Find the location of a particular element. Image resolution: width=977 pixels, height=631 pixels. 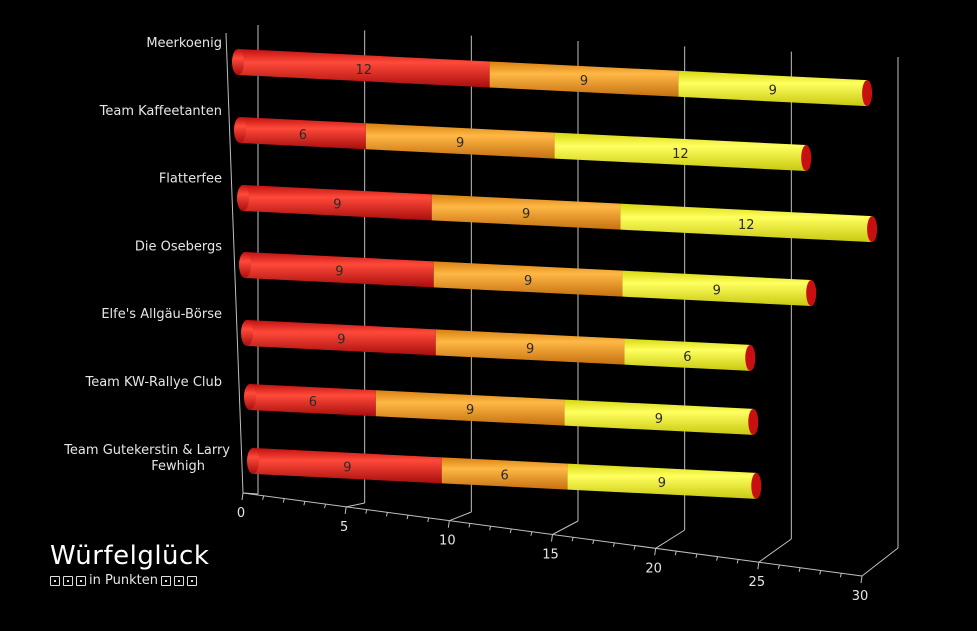

category-label: Team KW-Rallye Club is located at coordinates (153, 382).